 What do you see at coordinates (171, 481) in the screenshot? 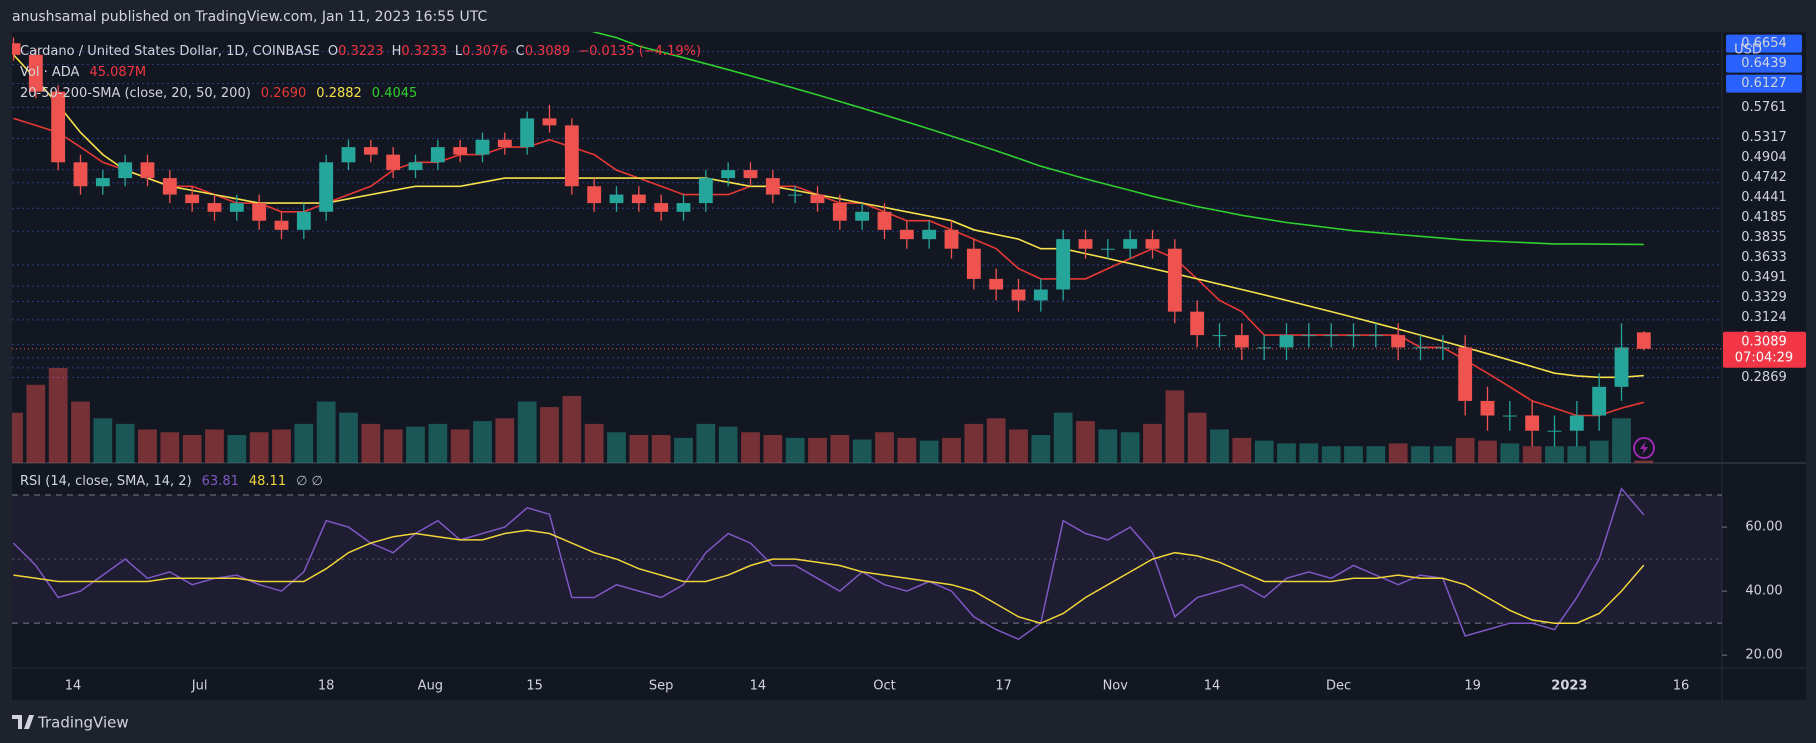
I see `rsi-legend: RSI (14, close, SMA, 14, 2) 63.81 48.11 ∅ ∅` at bounding box center [171, 481].